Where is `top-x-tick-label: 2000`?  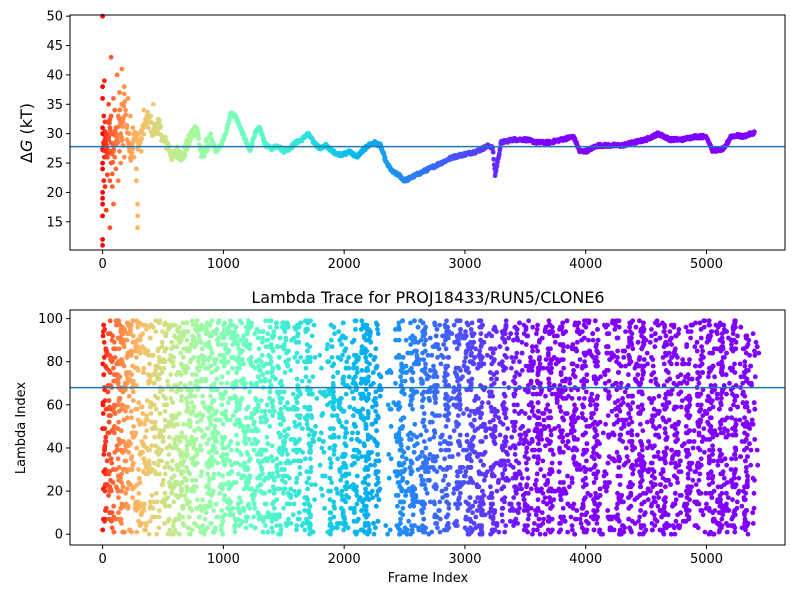 top-x-tick-label: 2000 is located at coordinates (344, 264).